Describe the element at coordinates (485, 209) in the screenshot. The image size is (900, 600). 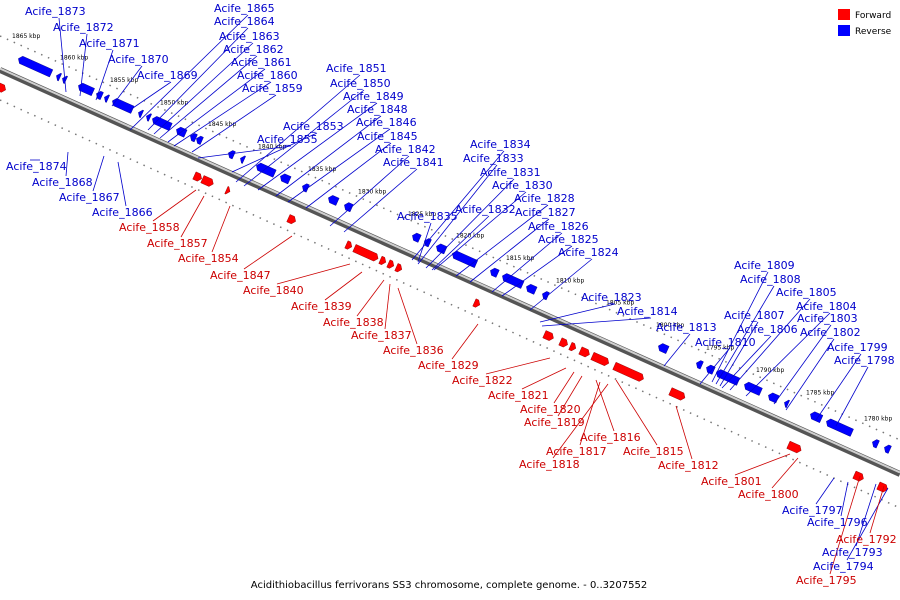
I see `reverse-gene-label: Acife_1832` at that location.